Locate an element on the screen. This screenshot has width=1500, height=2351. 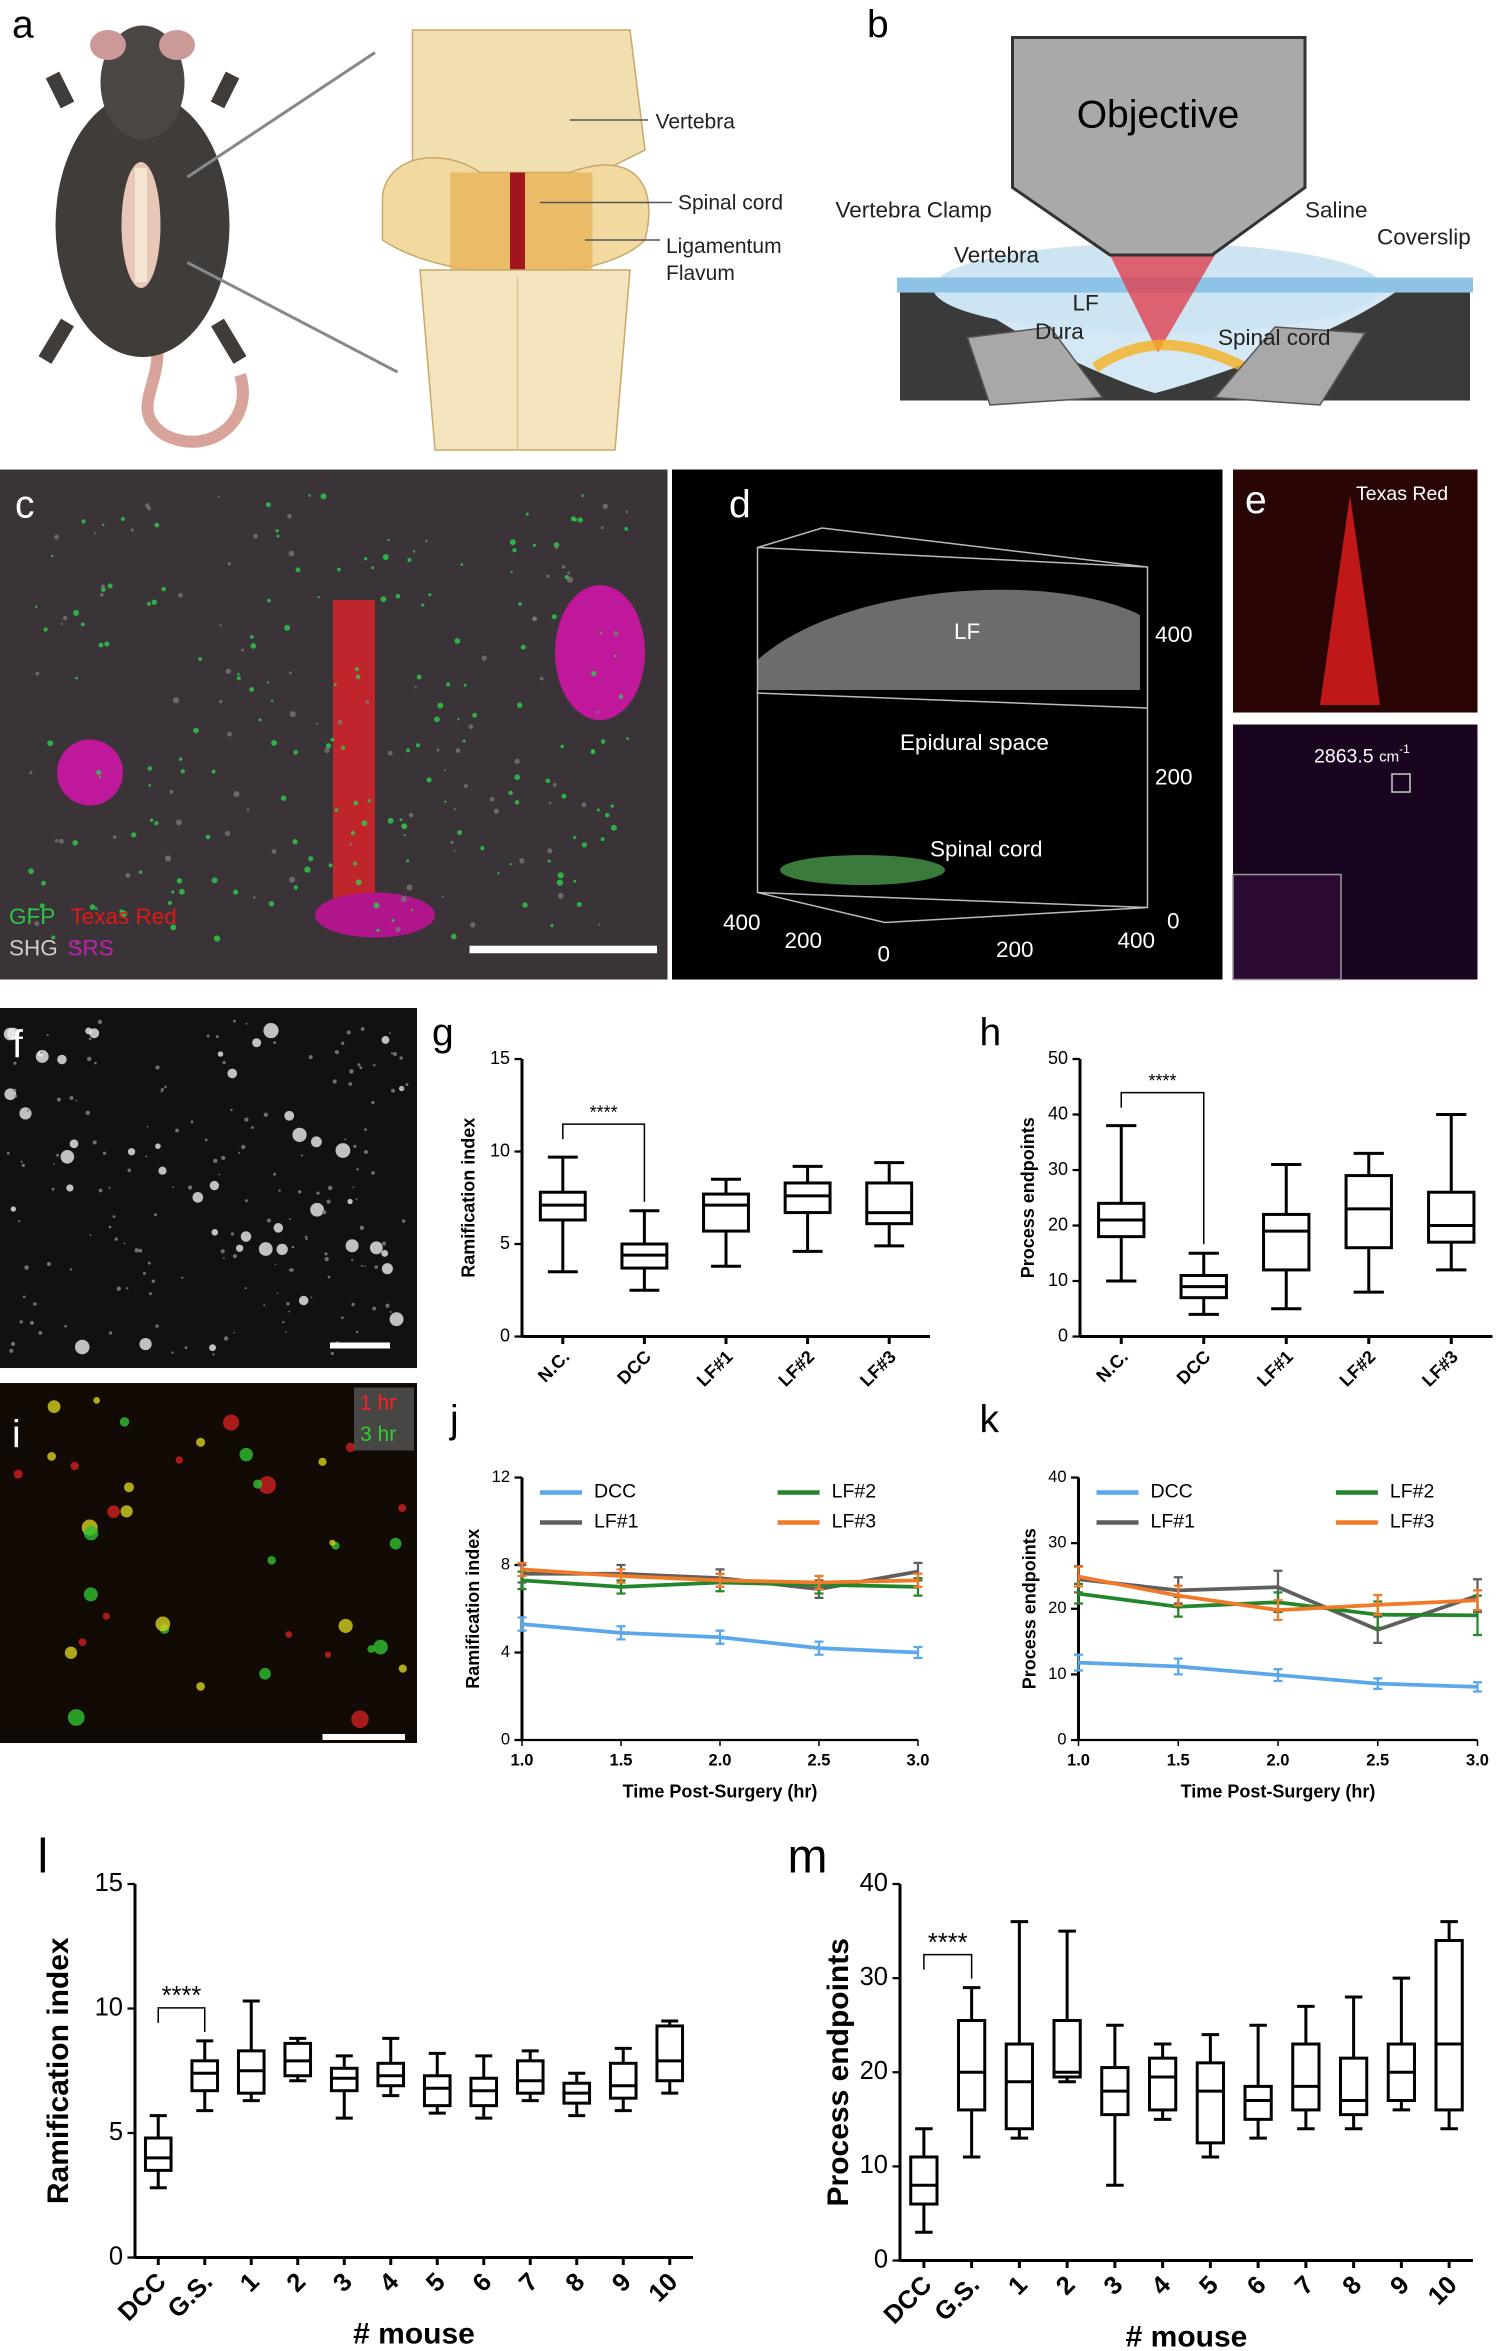
panel-label: j is located at coordinates (454, 1419).